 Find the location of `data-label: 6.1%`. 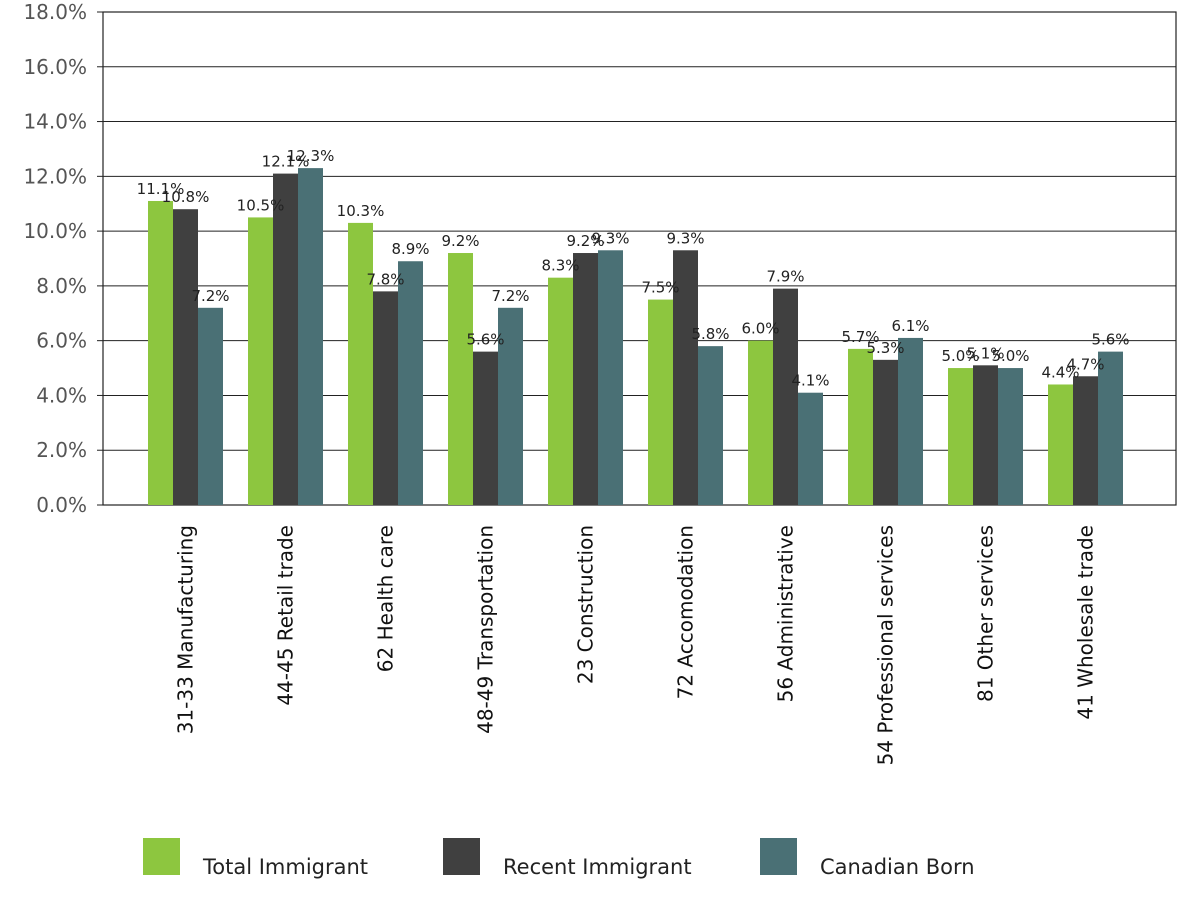

data-label: 6.1% is located at coordinates (910, 326).